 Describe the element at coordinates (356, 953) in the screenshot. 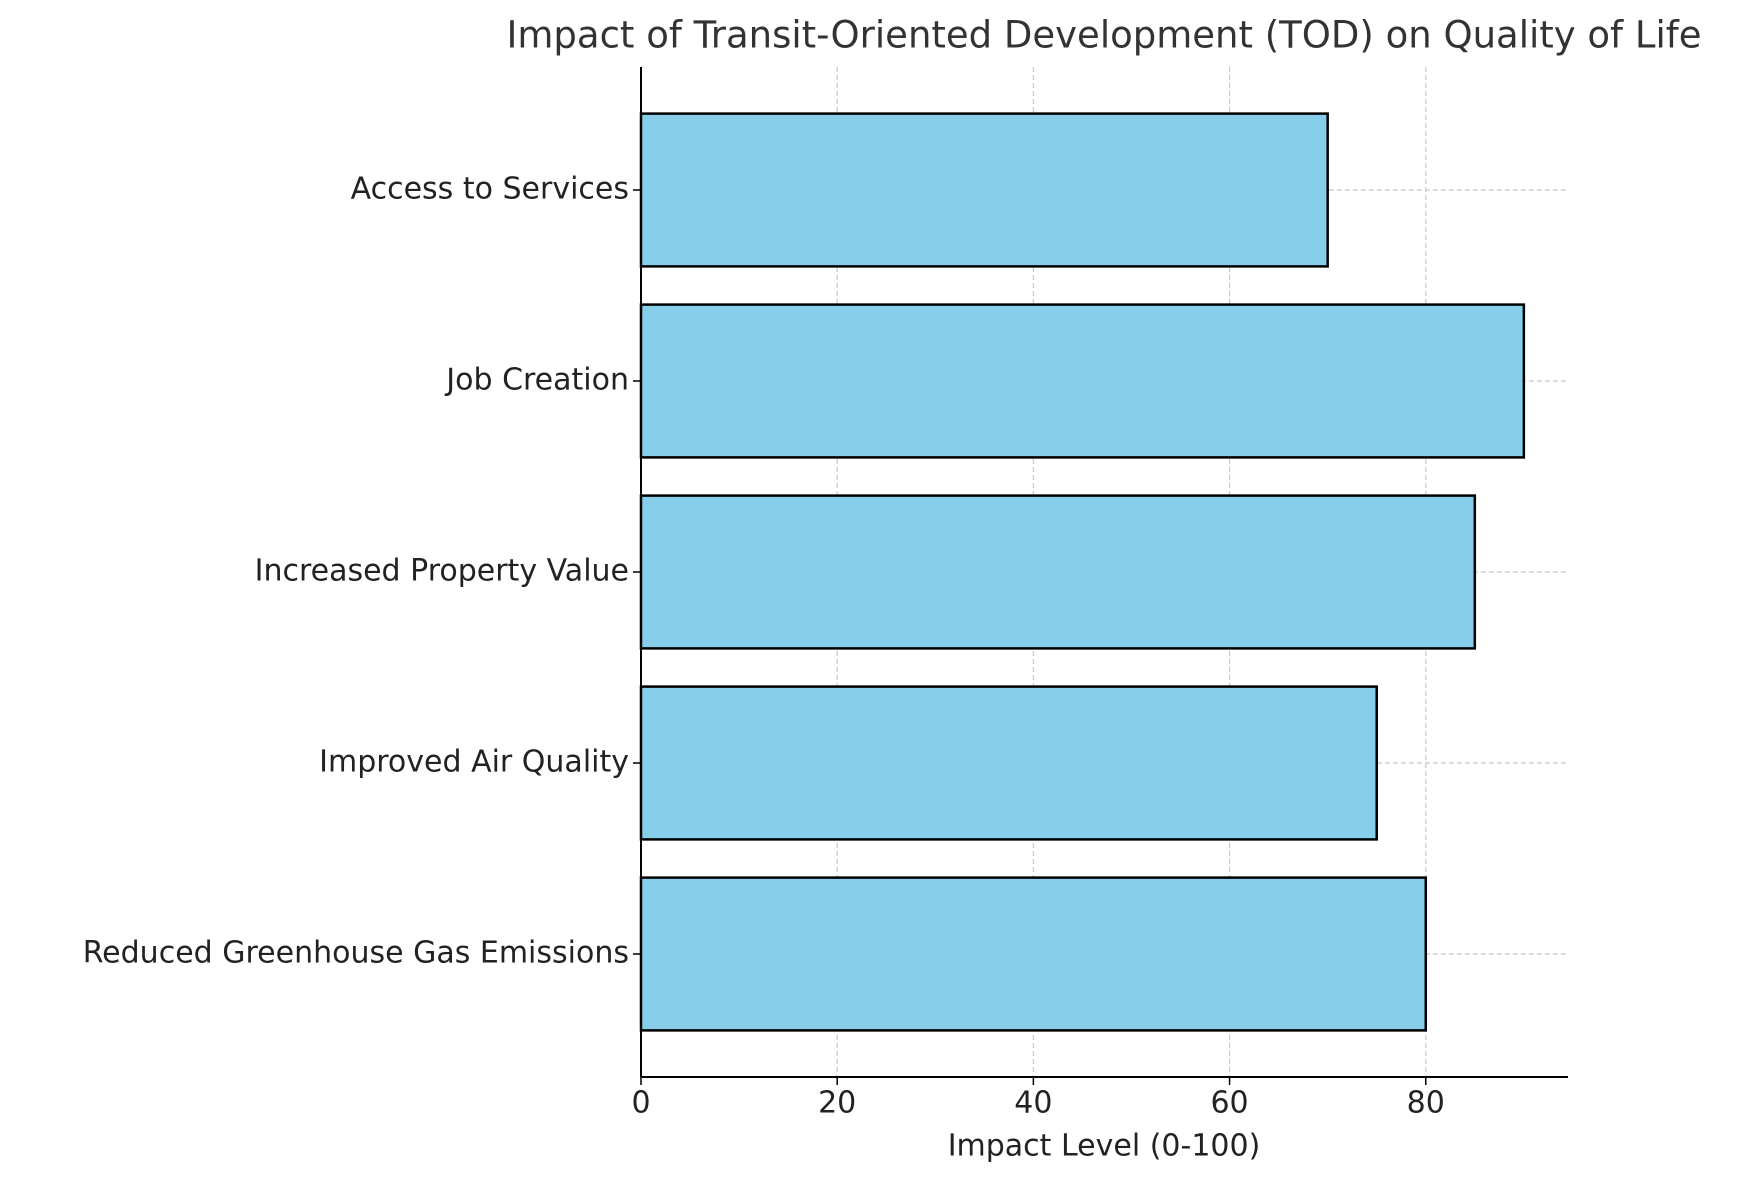

I see `y-tick-label: Reduced Greenhouse Gas Emissions` at that location.